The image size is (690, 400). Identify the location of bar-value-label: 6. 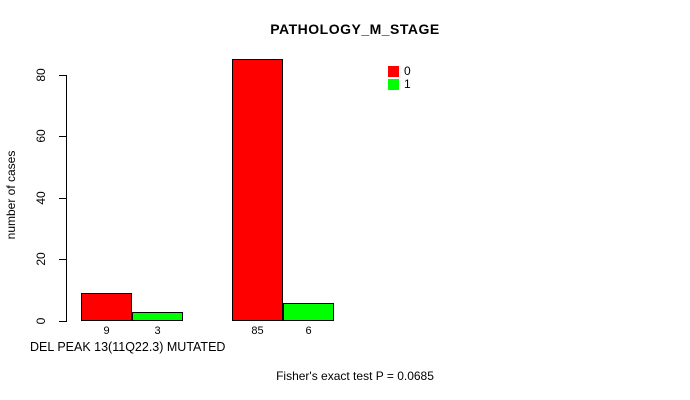
(308, 331).